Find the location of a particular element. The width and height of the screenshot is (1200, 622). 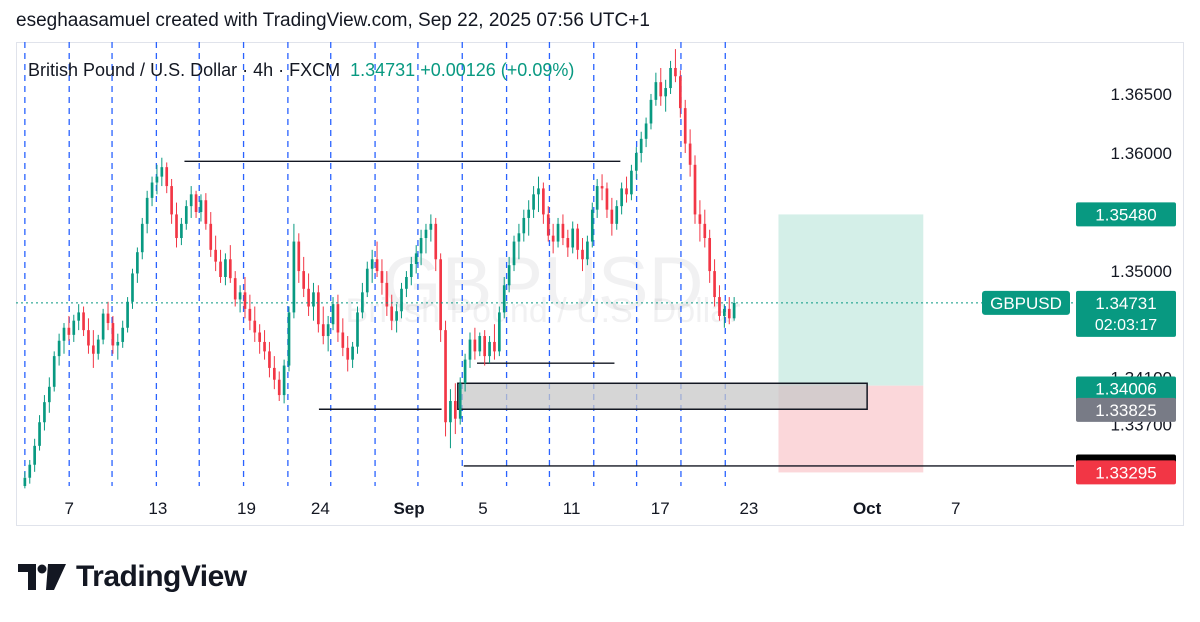

price-tag-label: 1.34006 is located at coordinates (1125, 388).